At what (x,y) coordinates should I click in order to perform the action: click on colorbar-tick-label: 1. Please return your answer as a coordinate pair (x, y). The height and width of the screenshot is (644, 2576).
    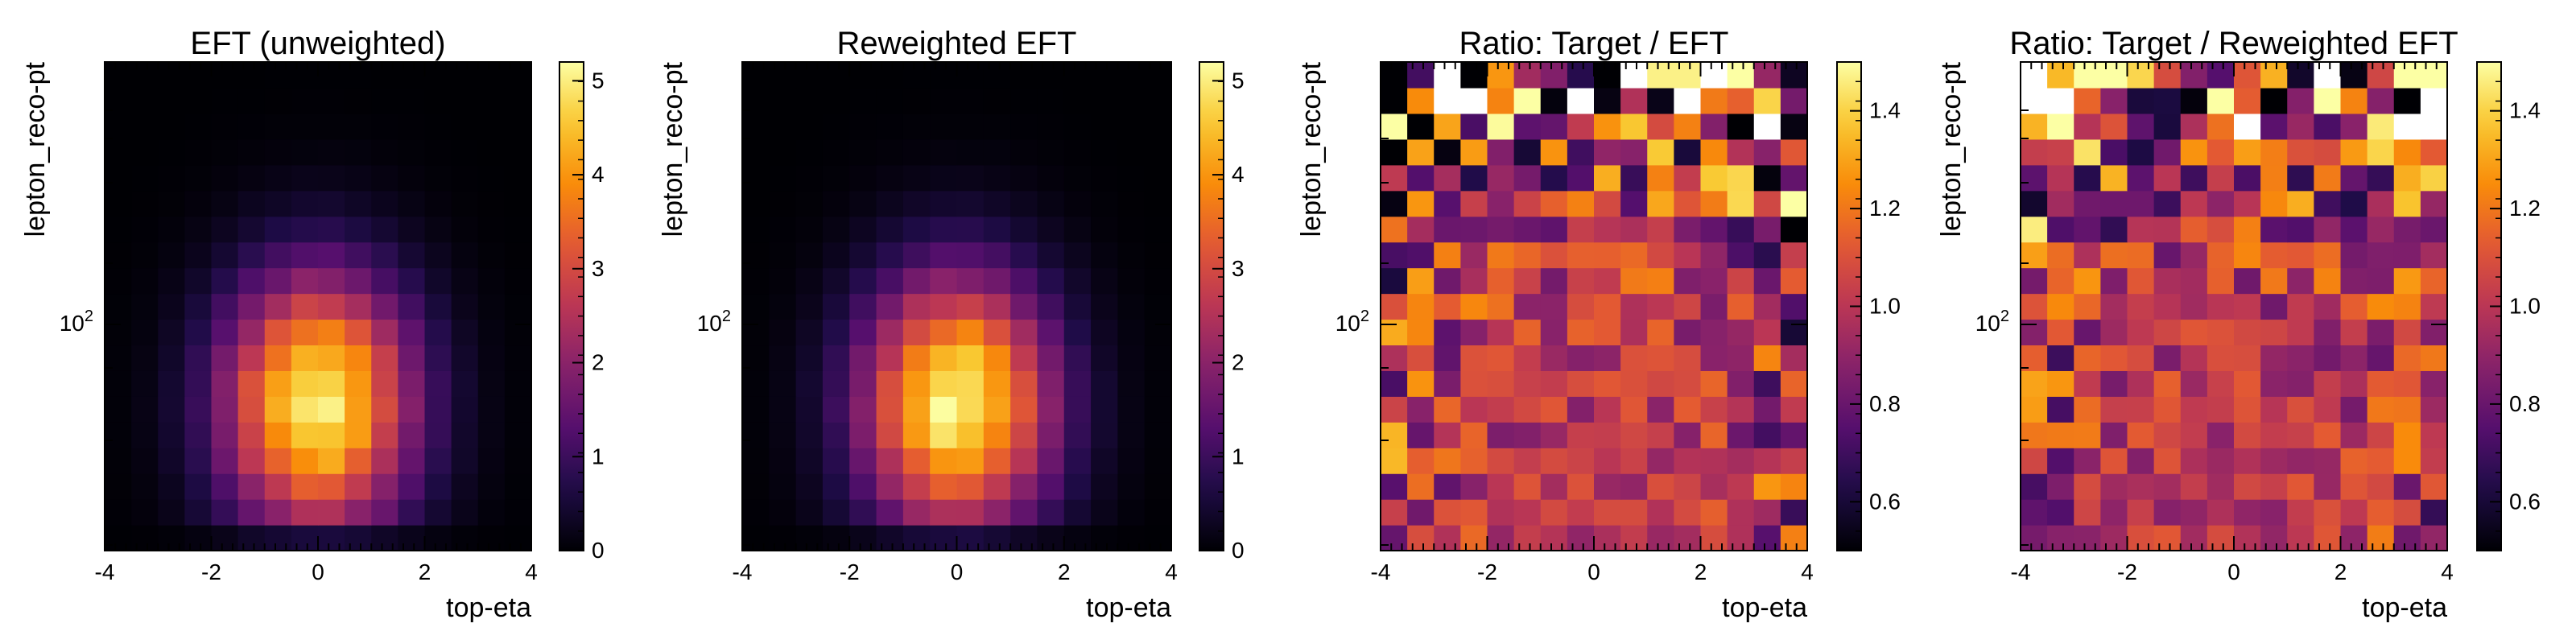
    Looking at the image, I should click on (598, 456).